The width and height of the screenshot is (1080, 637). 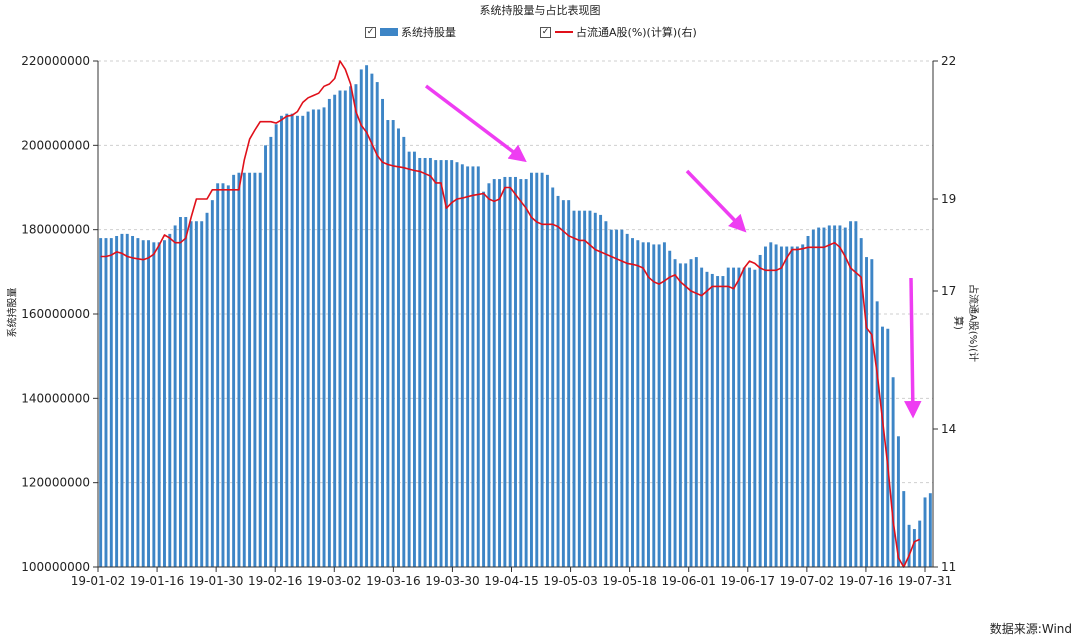 I want to click on x-tick-label: 19-07-31, so click(x=925, y=581).